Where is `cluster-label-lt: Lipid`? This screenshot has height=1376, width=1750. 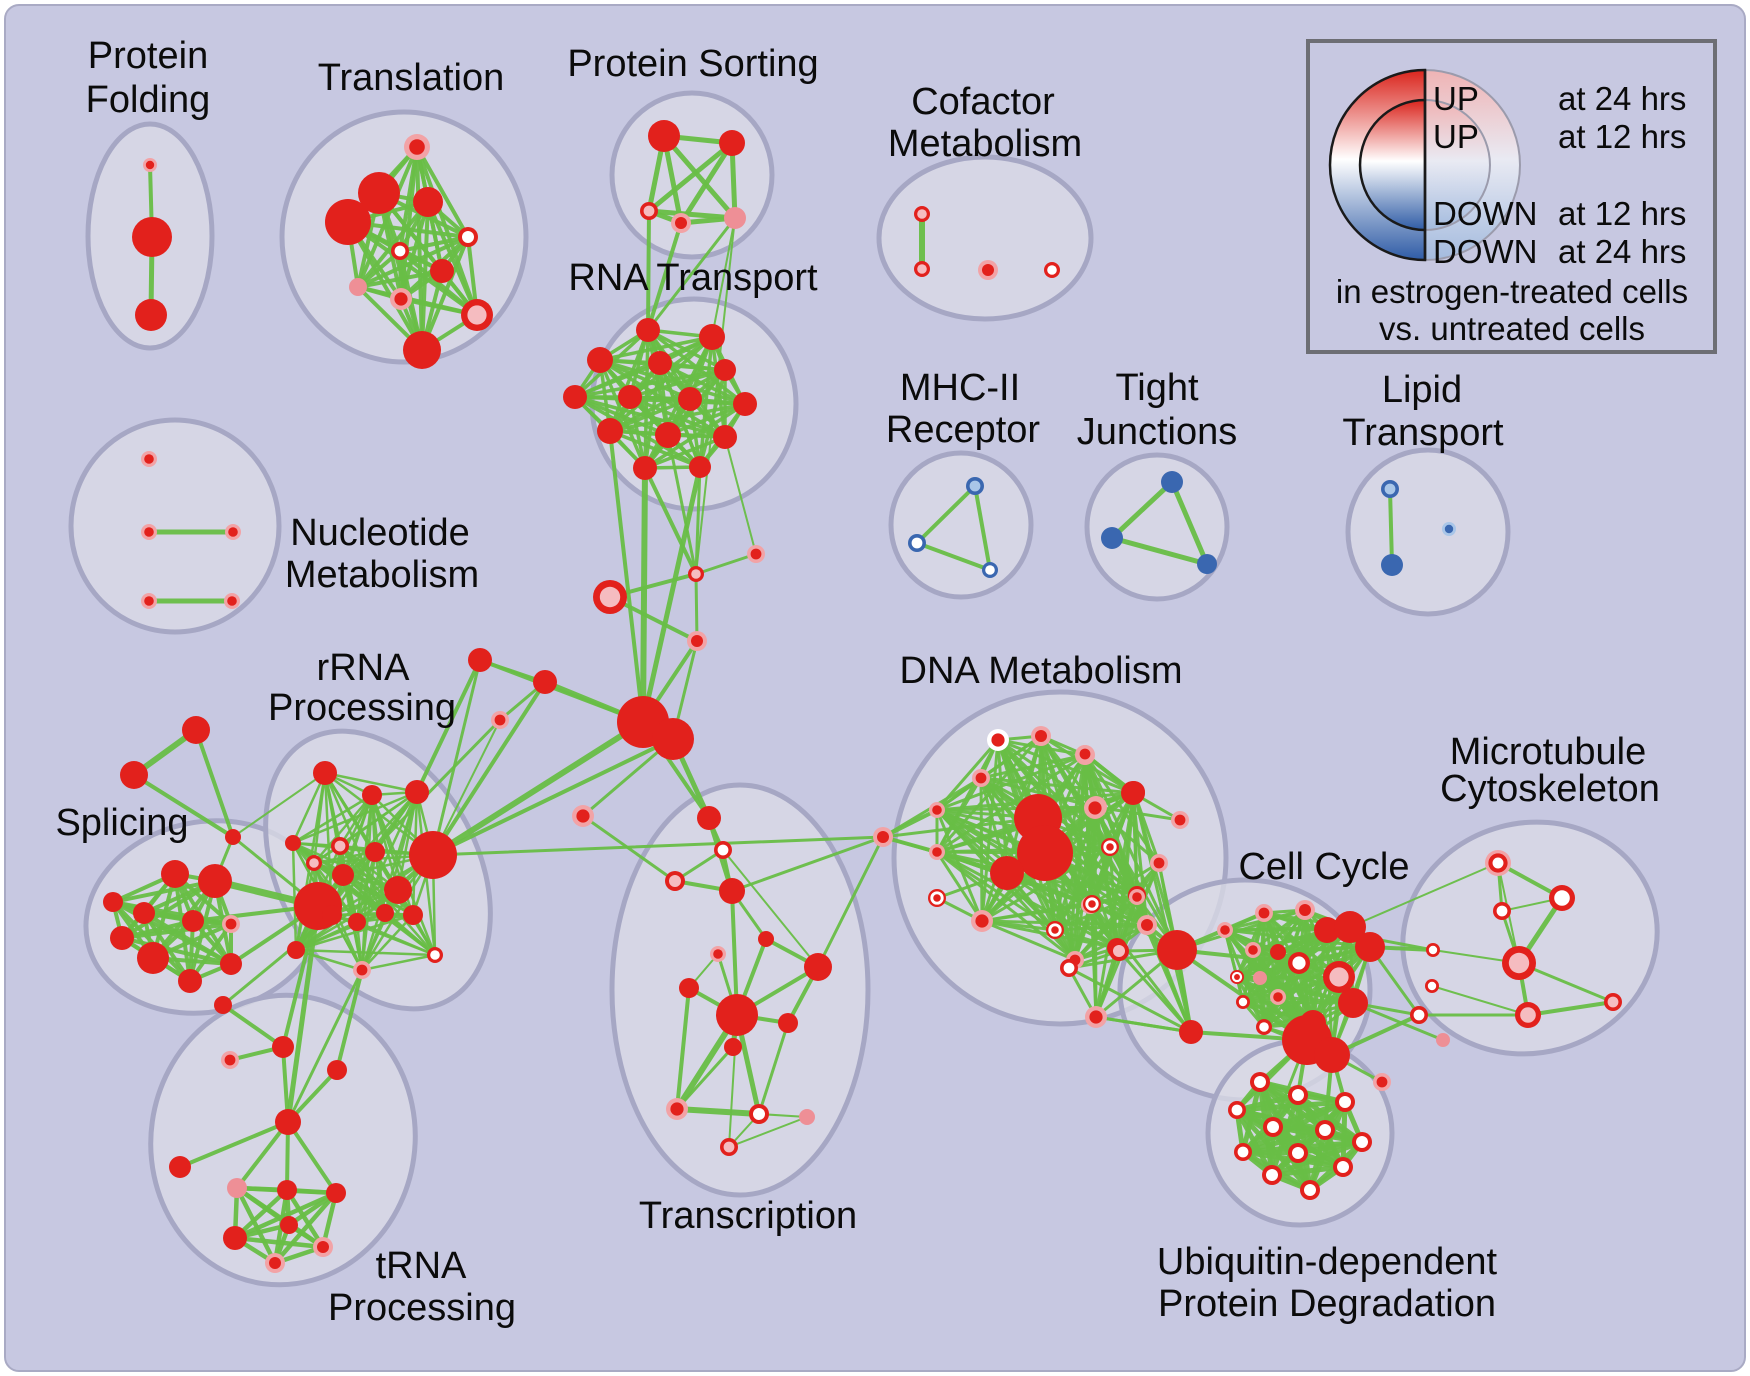
cluster-label-lt: Lipid is located at coordinates (1422, 390).